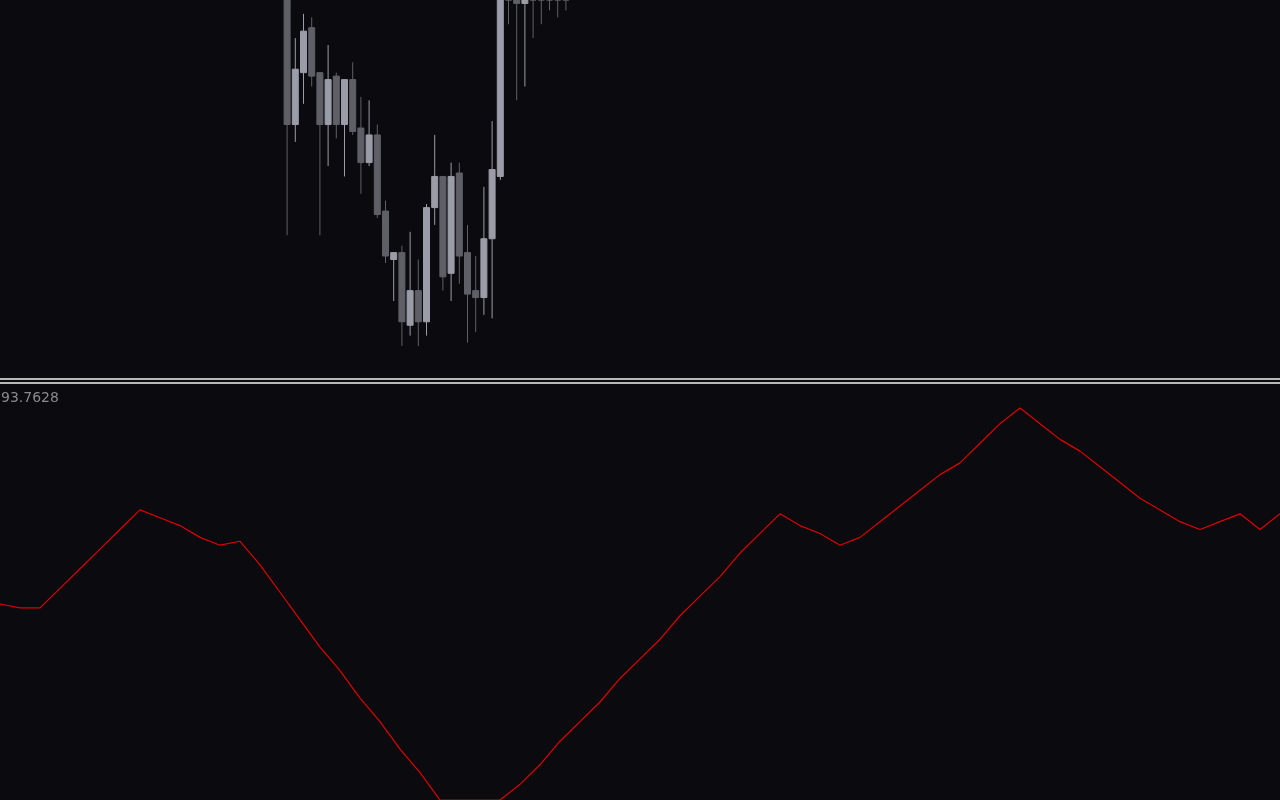 The width and height of the screenshot is (1280, 800). Describe the element at coordinates (30, 397) in the screenshot. I see `text: 93.7628` at that location.